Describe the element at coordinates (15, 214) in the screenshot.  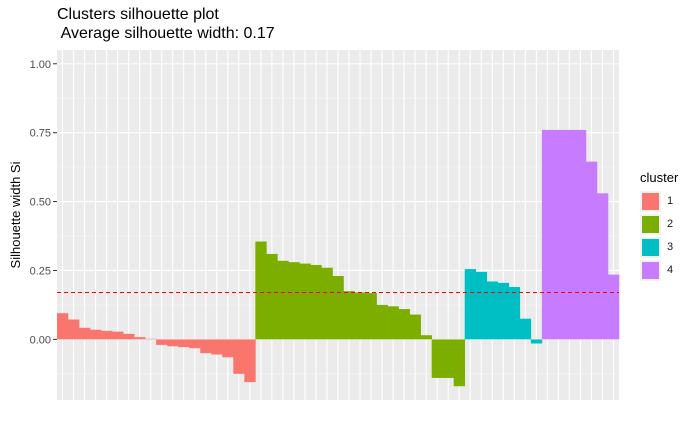
I see `y-axis-label: Silhouette width Si` at that location.